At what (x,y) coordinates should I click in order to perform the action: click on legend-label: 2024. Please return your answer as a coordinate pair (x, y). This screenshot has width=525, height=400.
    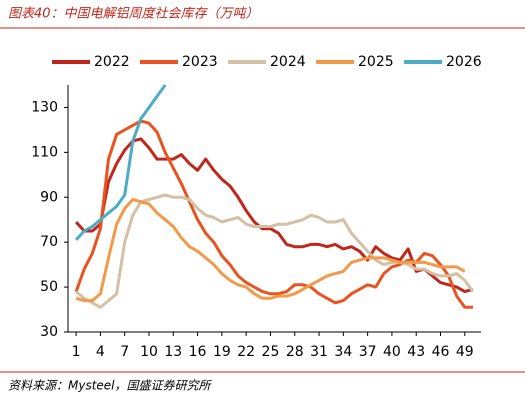
    Looking at the image, I should click on (288, 62).